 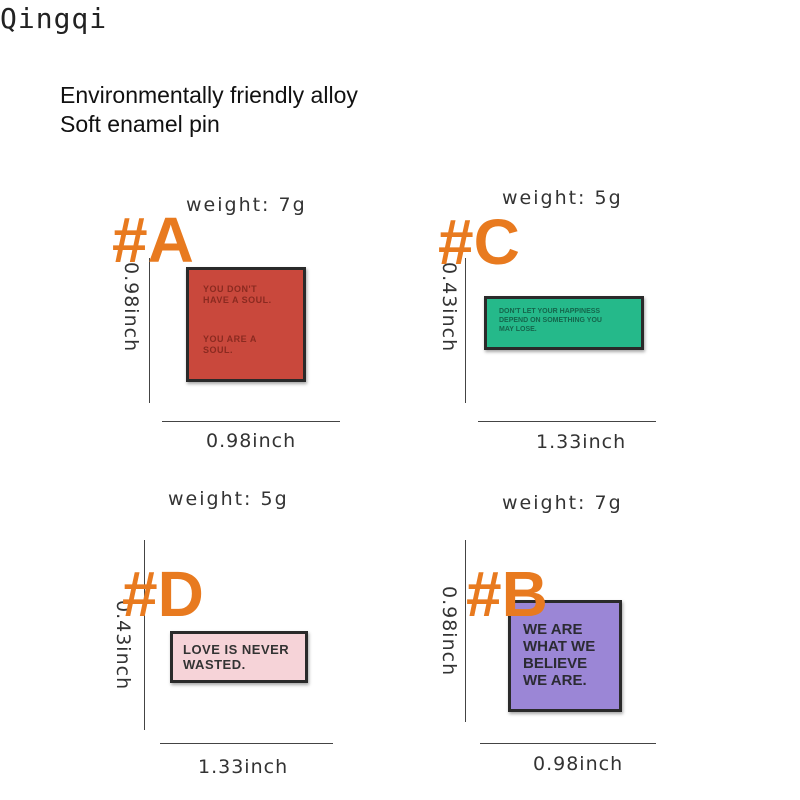 I want to click on pin-a-text-2: YOU ARE A SOUL., so click(x=230, y=344).